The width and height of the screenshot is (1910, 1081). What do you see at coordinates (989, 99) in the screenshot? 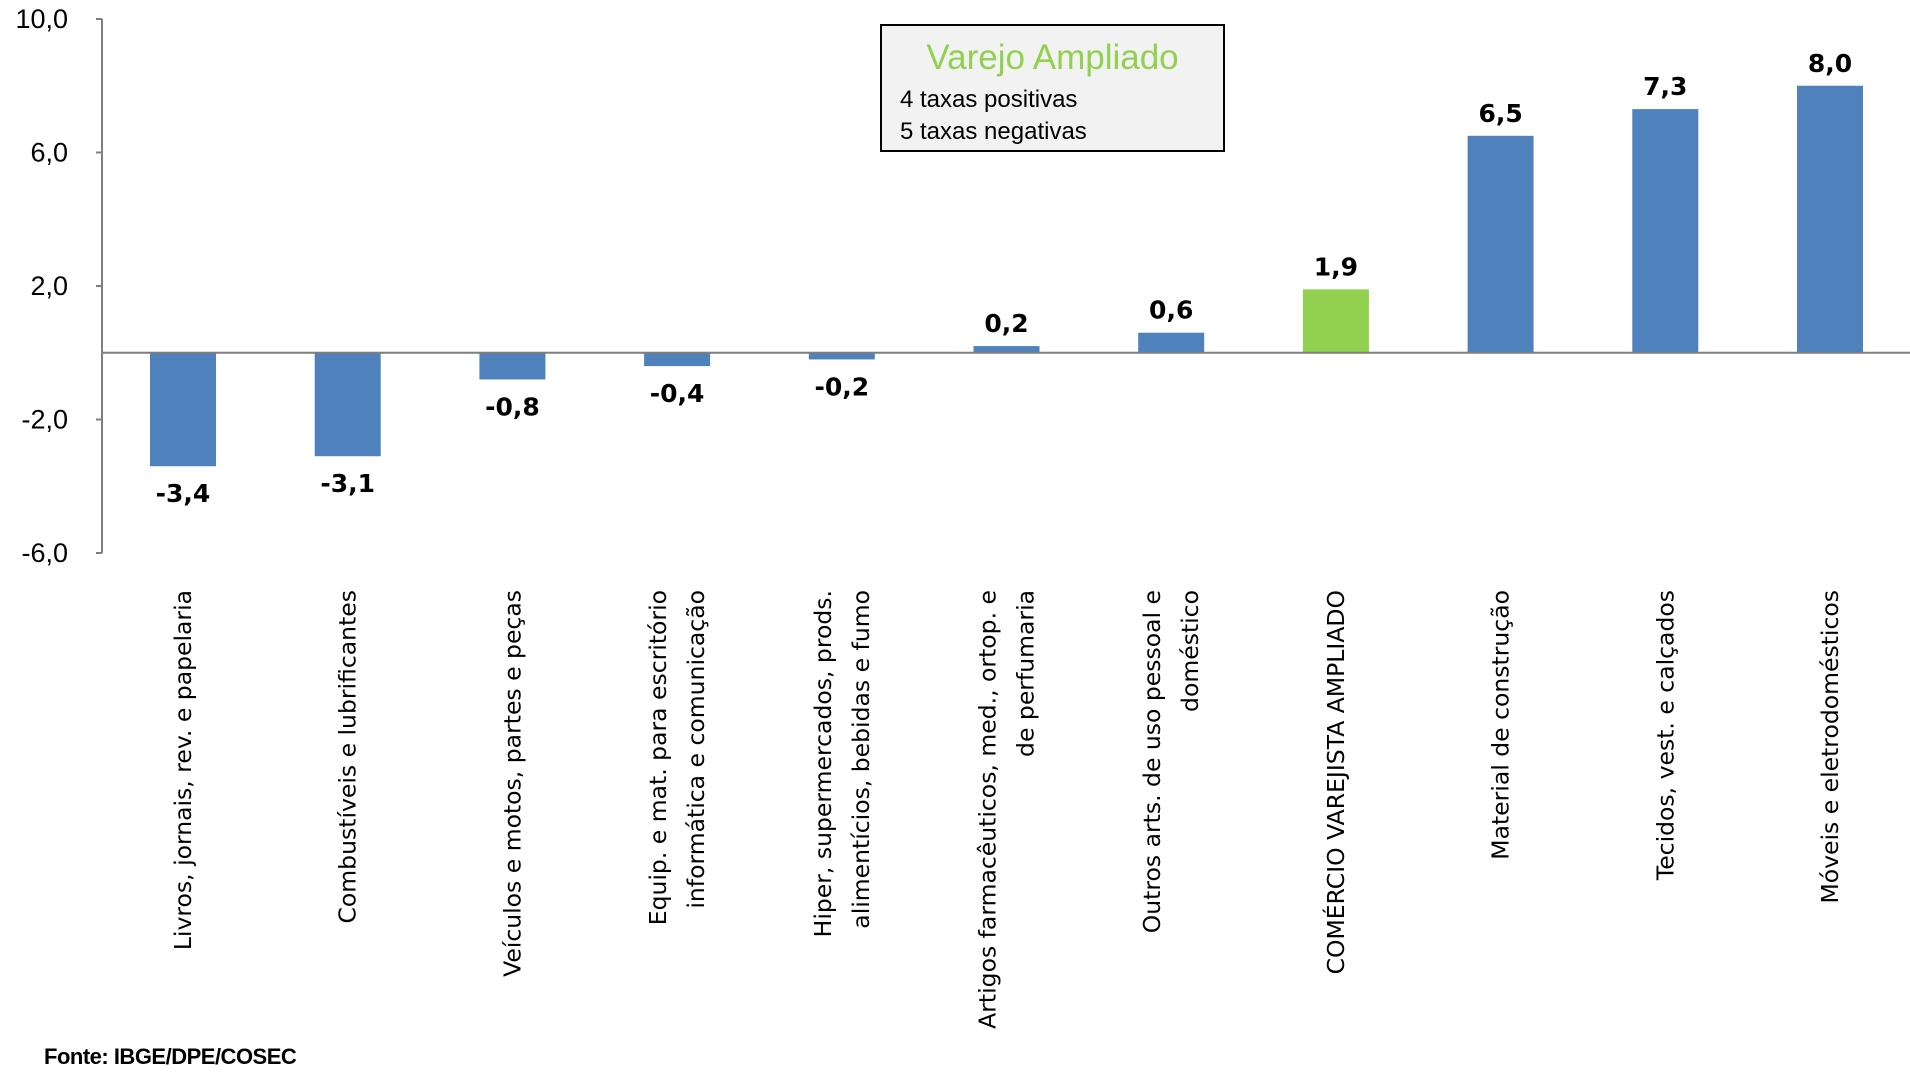
I see `legend-line-positive: 4 taxas positivas` at bounding box center [989, 99].